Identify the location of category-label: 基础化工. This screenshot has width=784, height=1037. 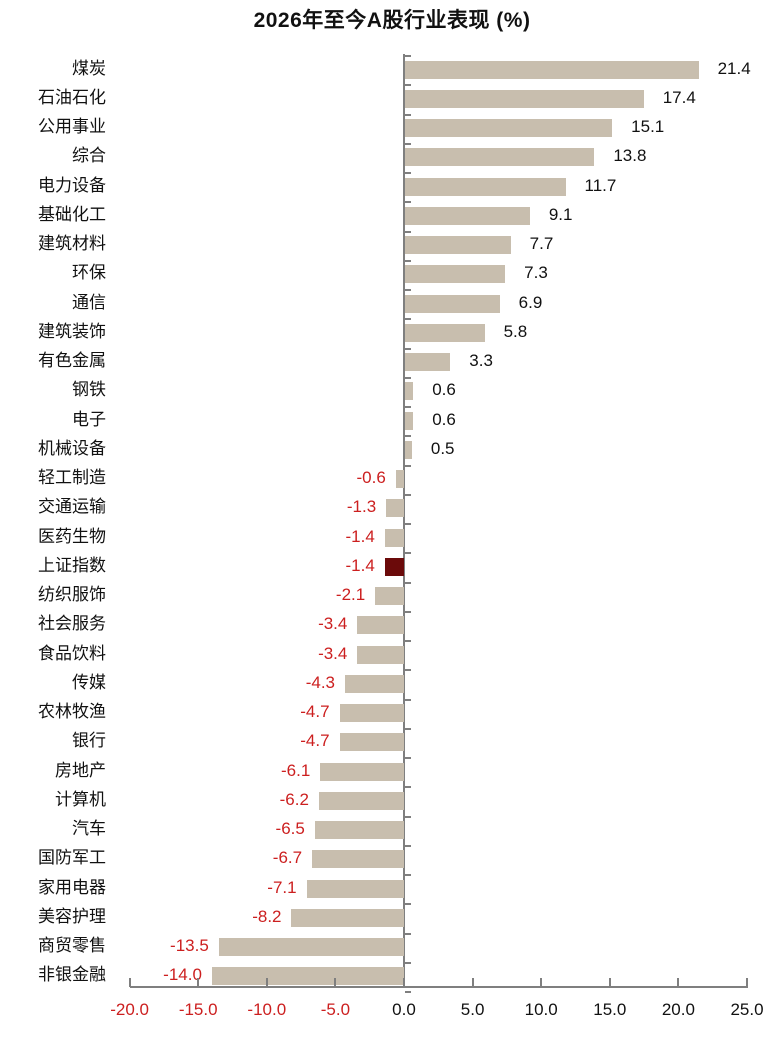
(72, 214).